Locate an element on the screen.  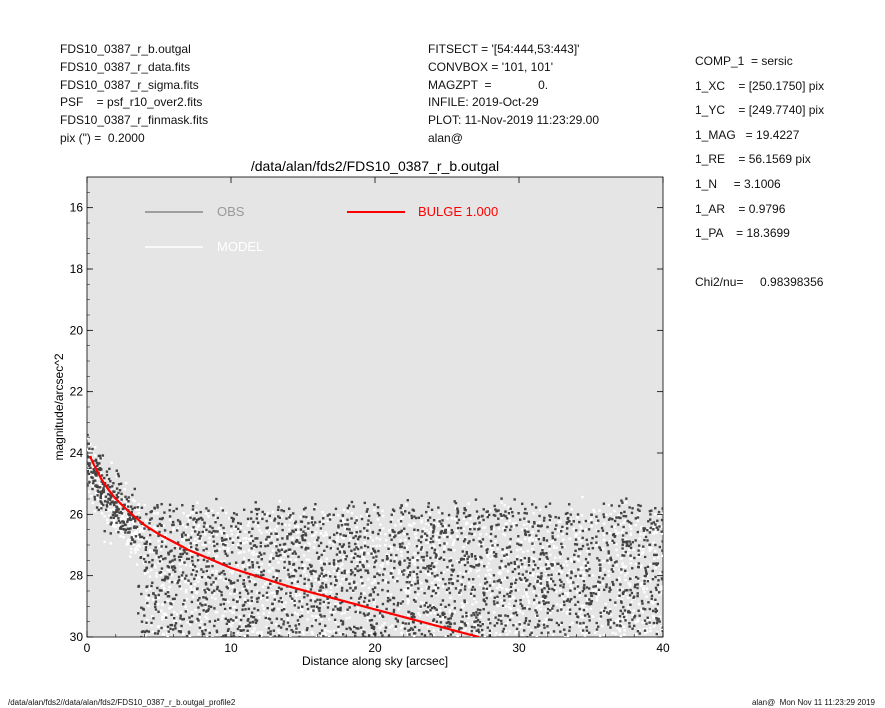
header-mid-line-2: MAGZPT = 0. is located at coordinates (488, 84).